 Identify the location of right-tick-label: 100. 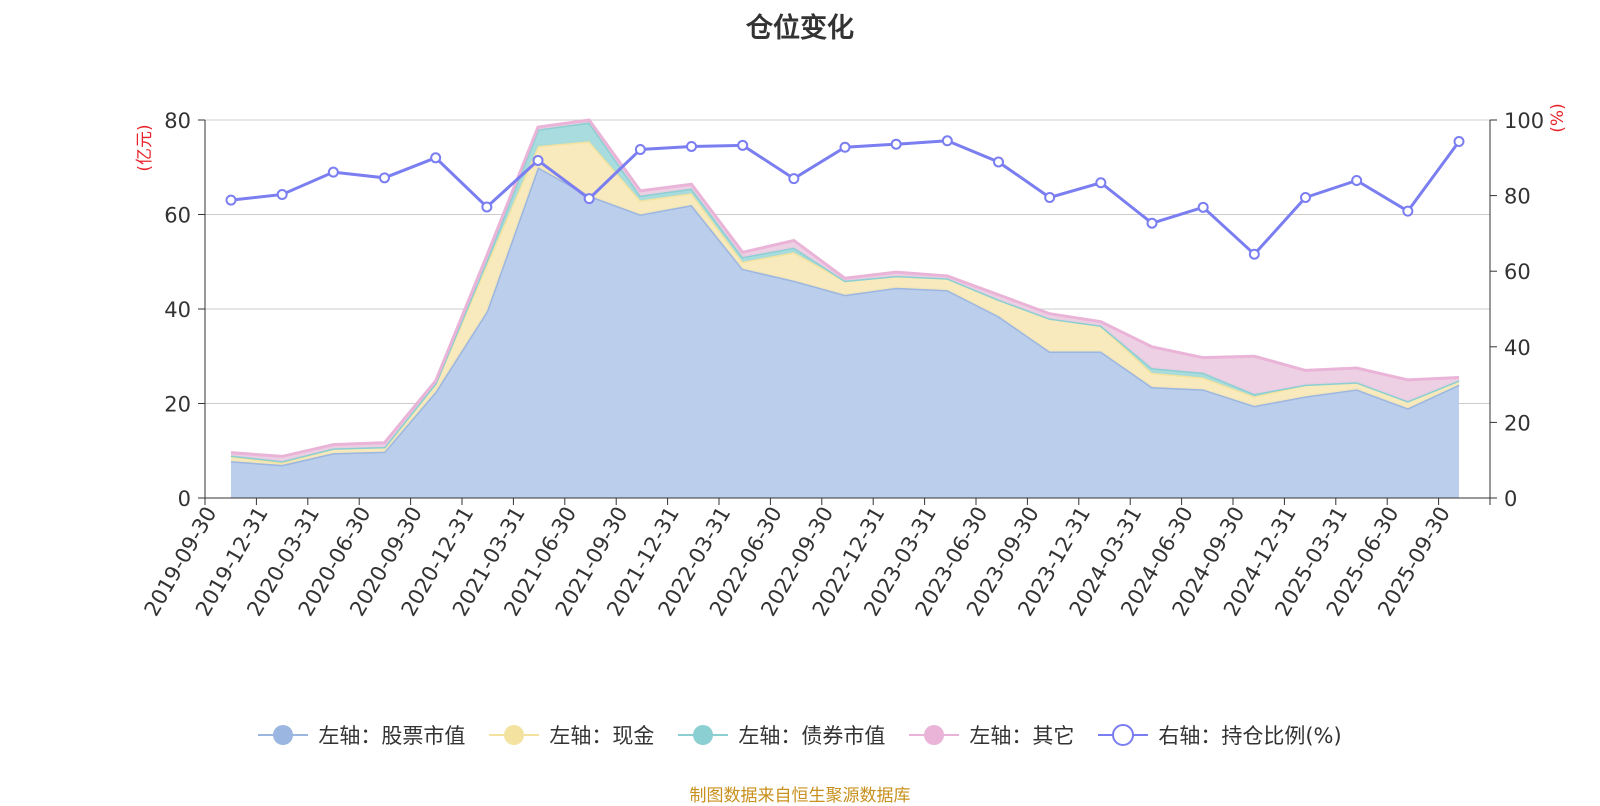
(1524, 121).